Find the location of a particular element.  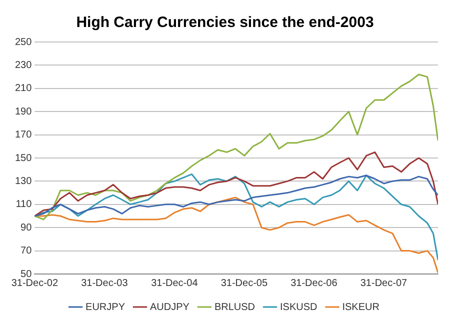

y-tick-label: 110 is located at coordinates (24, 204).